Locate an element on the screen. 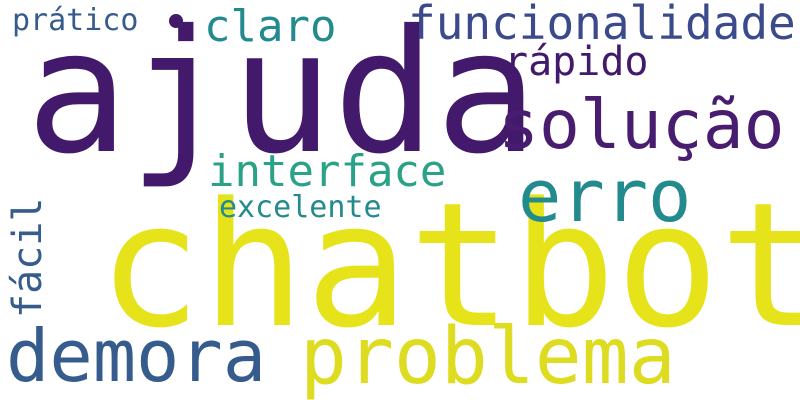  word-demora: demora is located at coordinates (136, 356).